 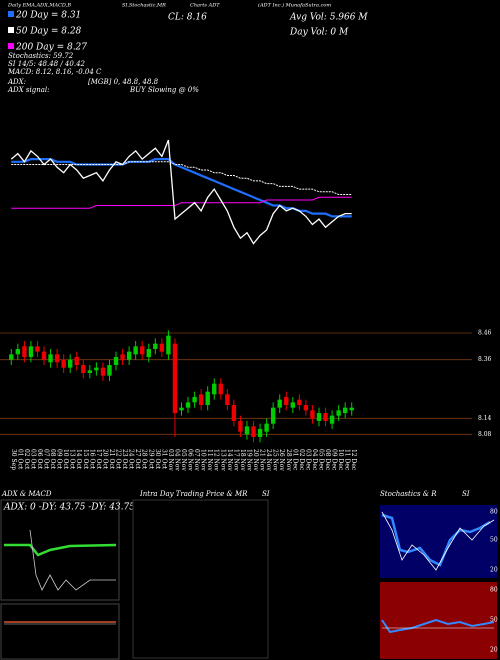 I want to click on x-tick-label: 14 Nov, so click(x=229, y=460).